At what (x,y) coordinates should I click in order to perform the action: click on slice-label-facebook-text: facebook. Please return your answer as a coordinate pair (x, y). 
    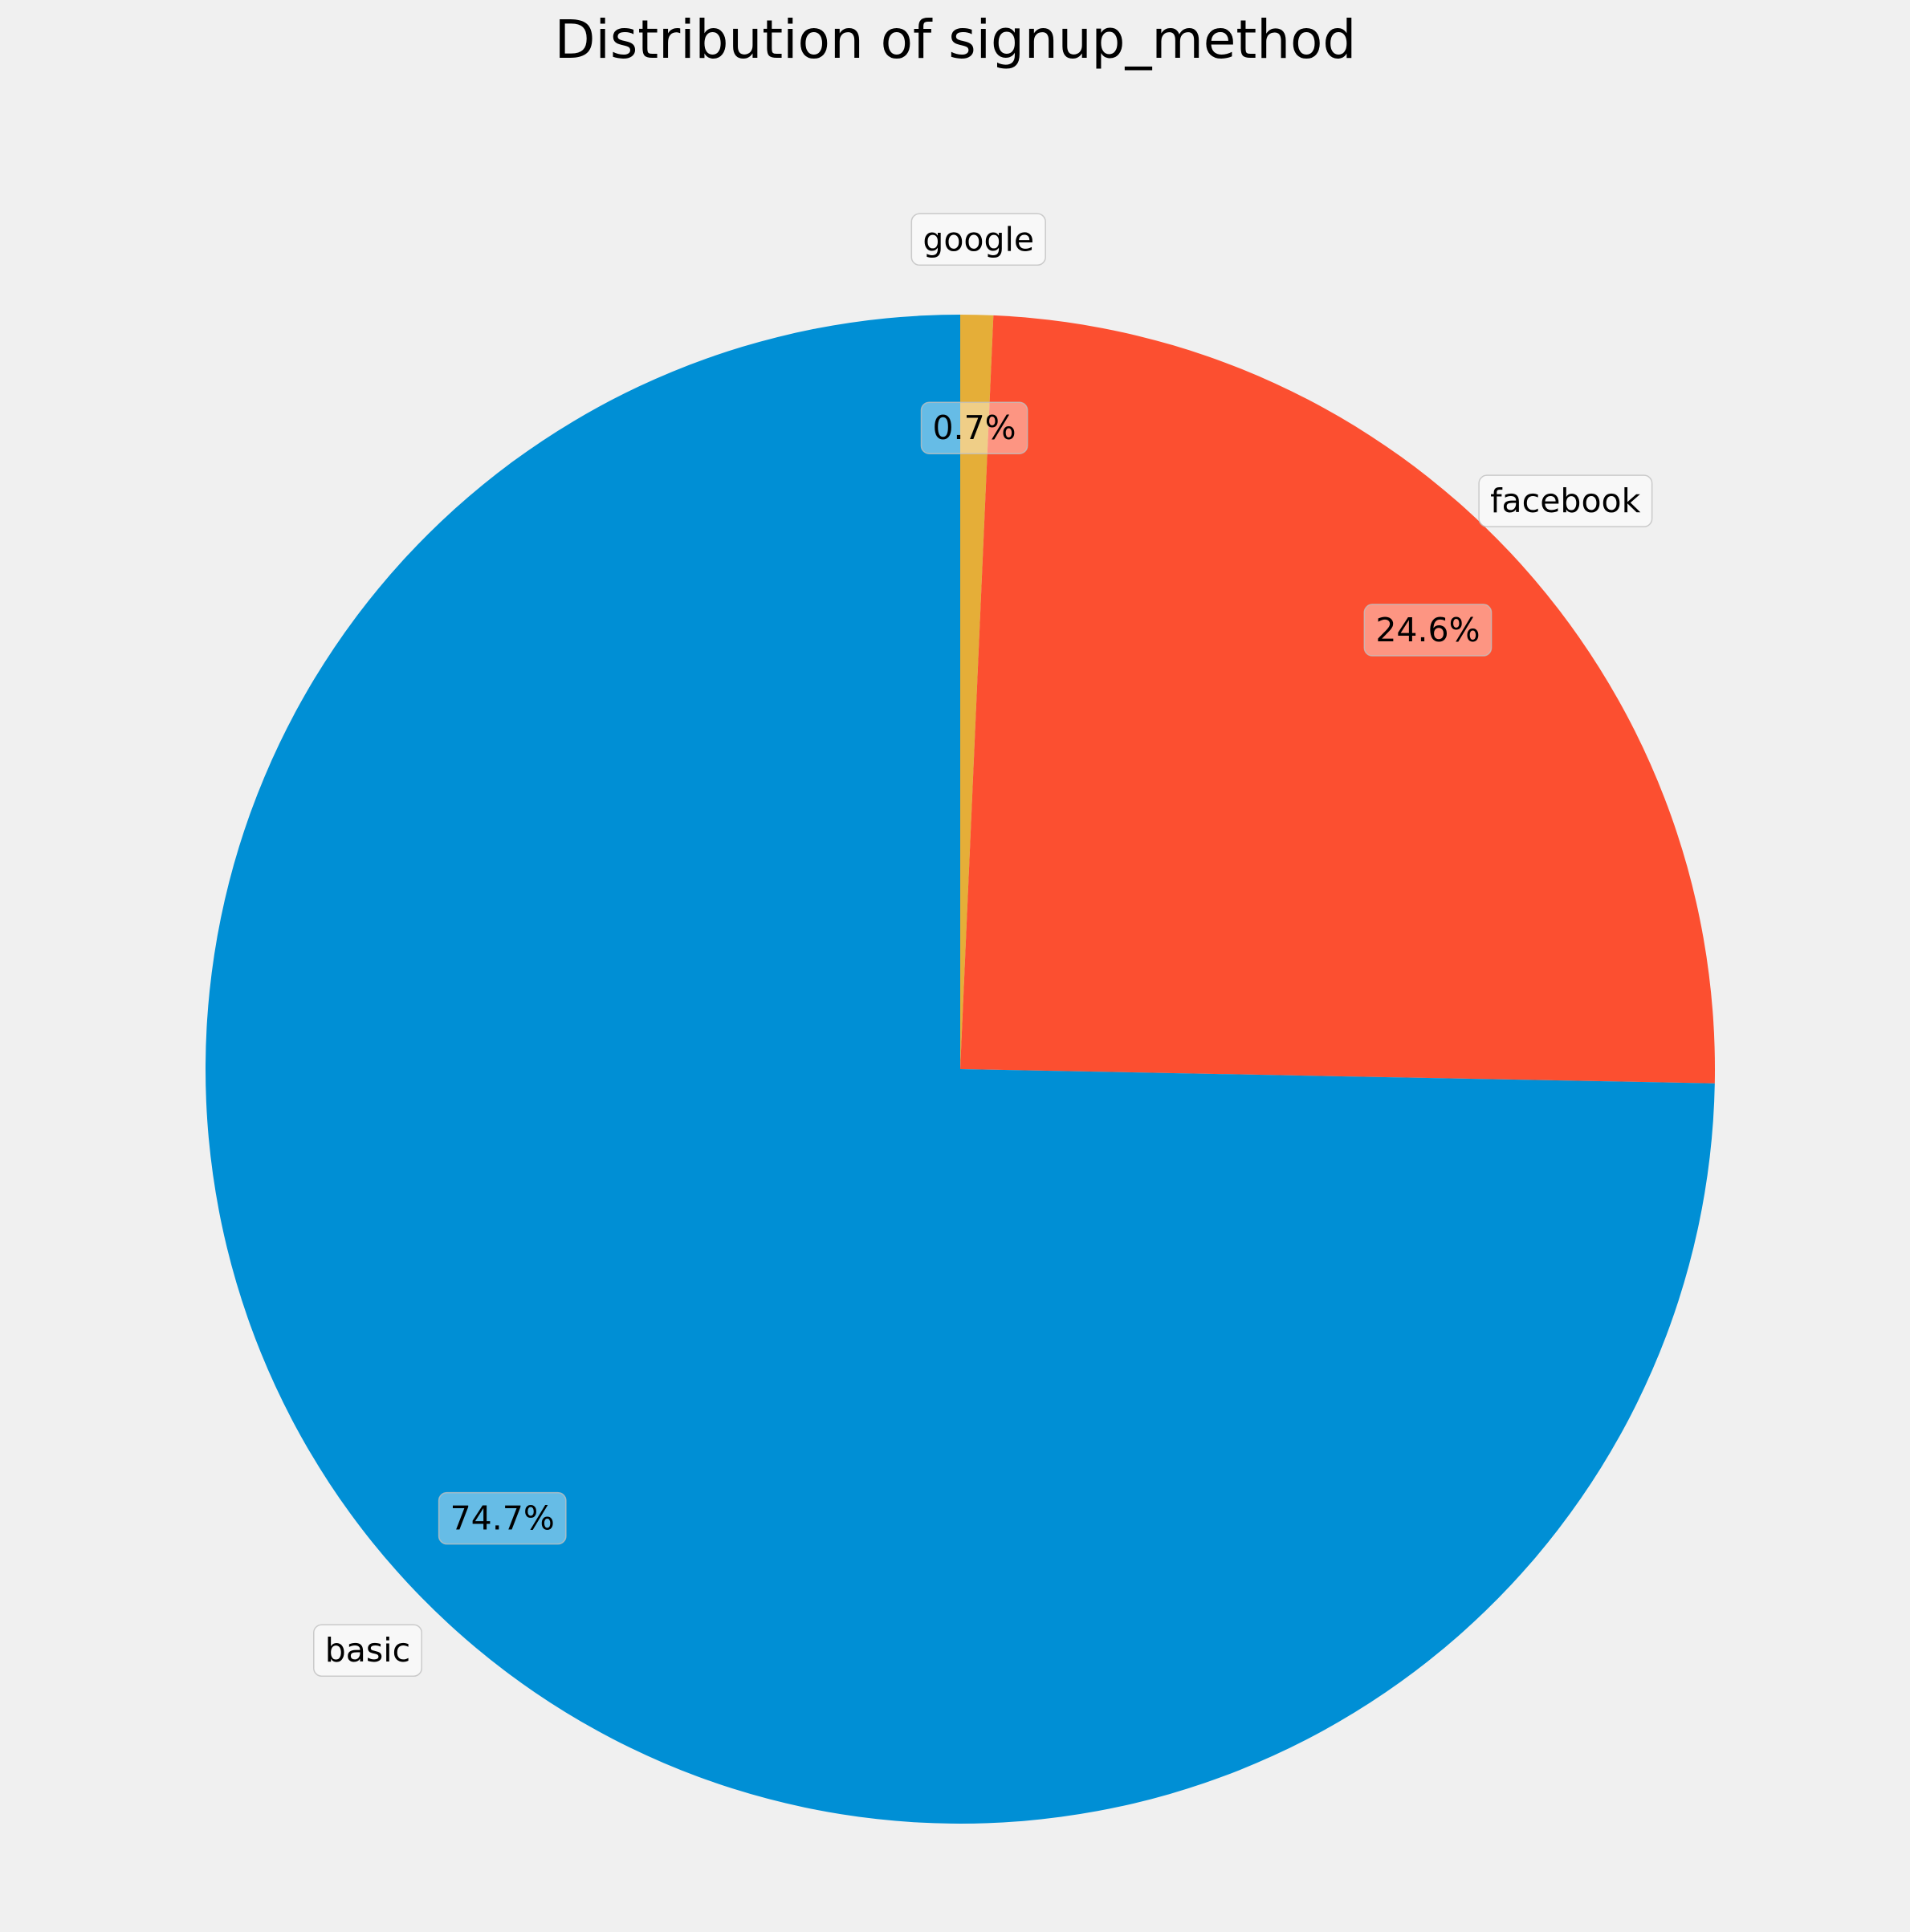
    Looking at the image, I should click on (1565, 501).